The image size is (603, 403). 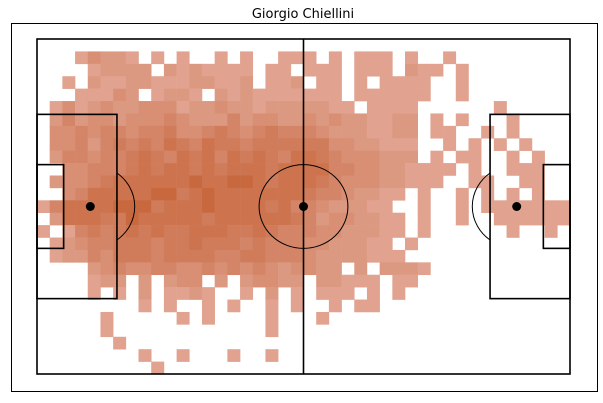 I want to click on right-penalty-arc, so click(x=481, y=206).